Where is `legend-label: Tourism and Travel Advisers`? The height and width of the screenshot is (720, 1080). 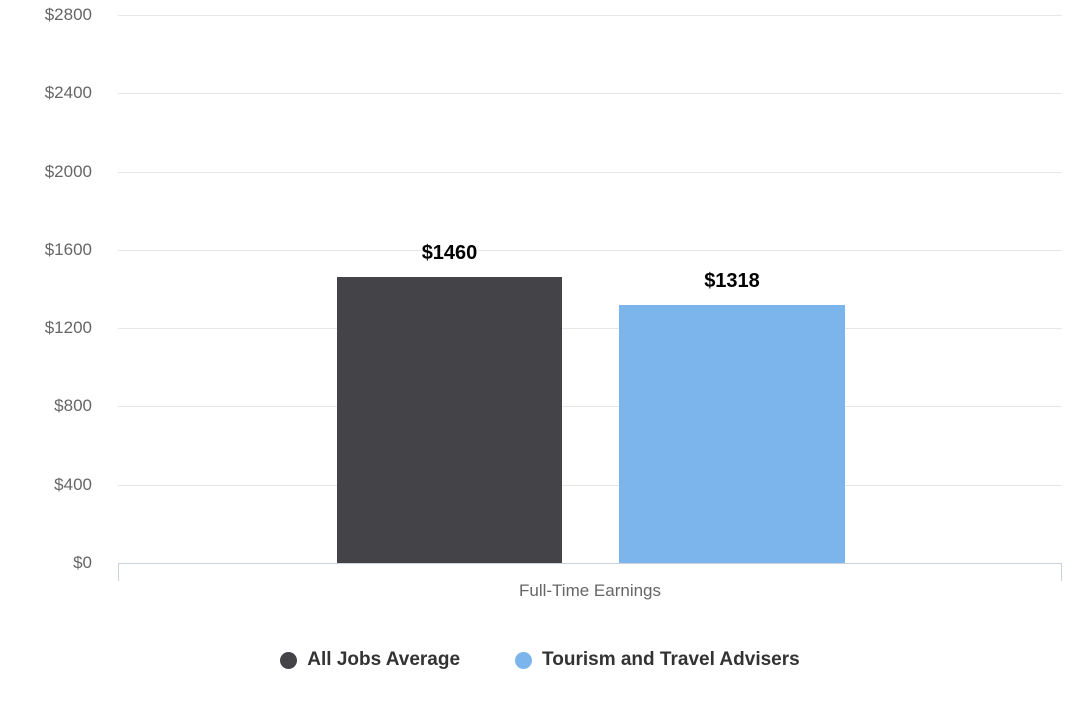
legend-label: Tourism and Travel Advisers is located at coordinates (671, 659).